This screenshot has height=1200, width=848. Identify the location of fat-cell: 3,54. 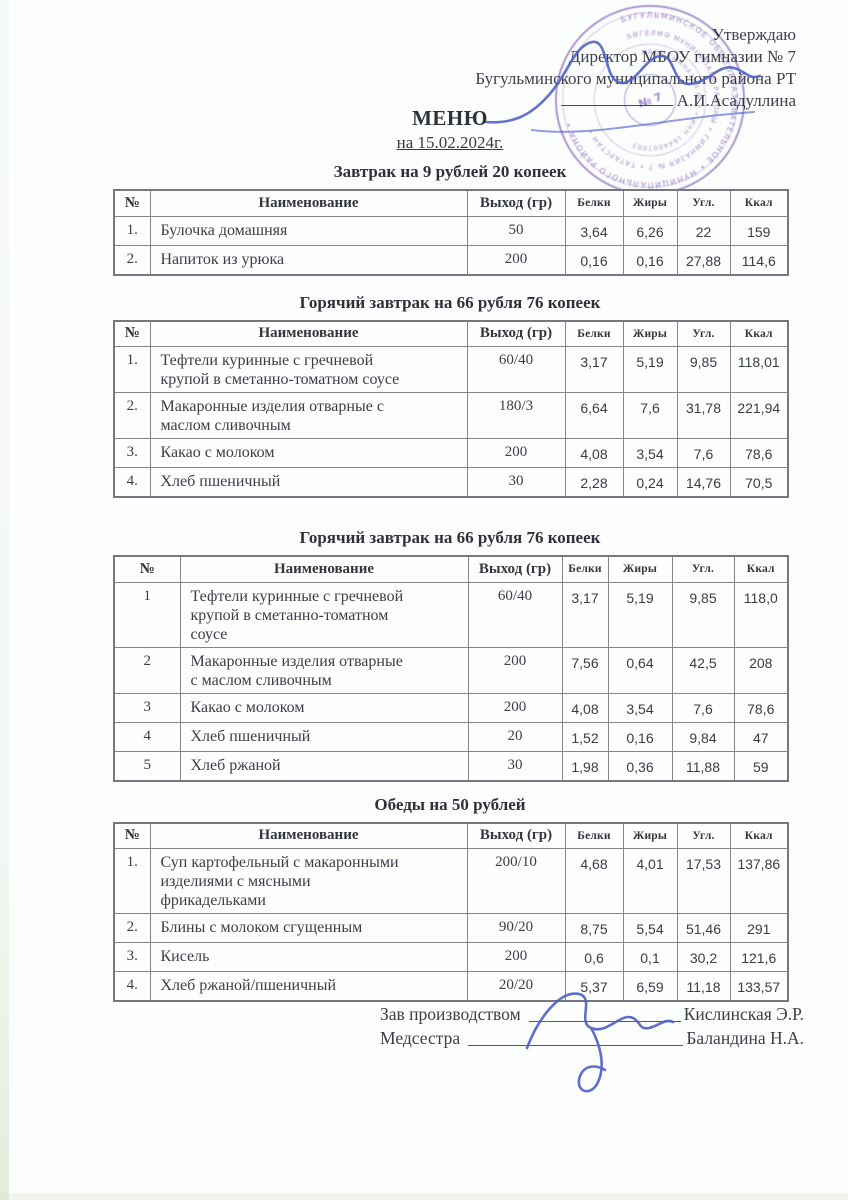
(640, 707).